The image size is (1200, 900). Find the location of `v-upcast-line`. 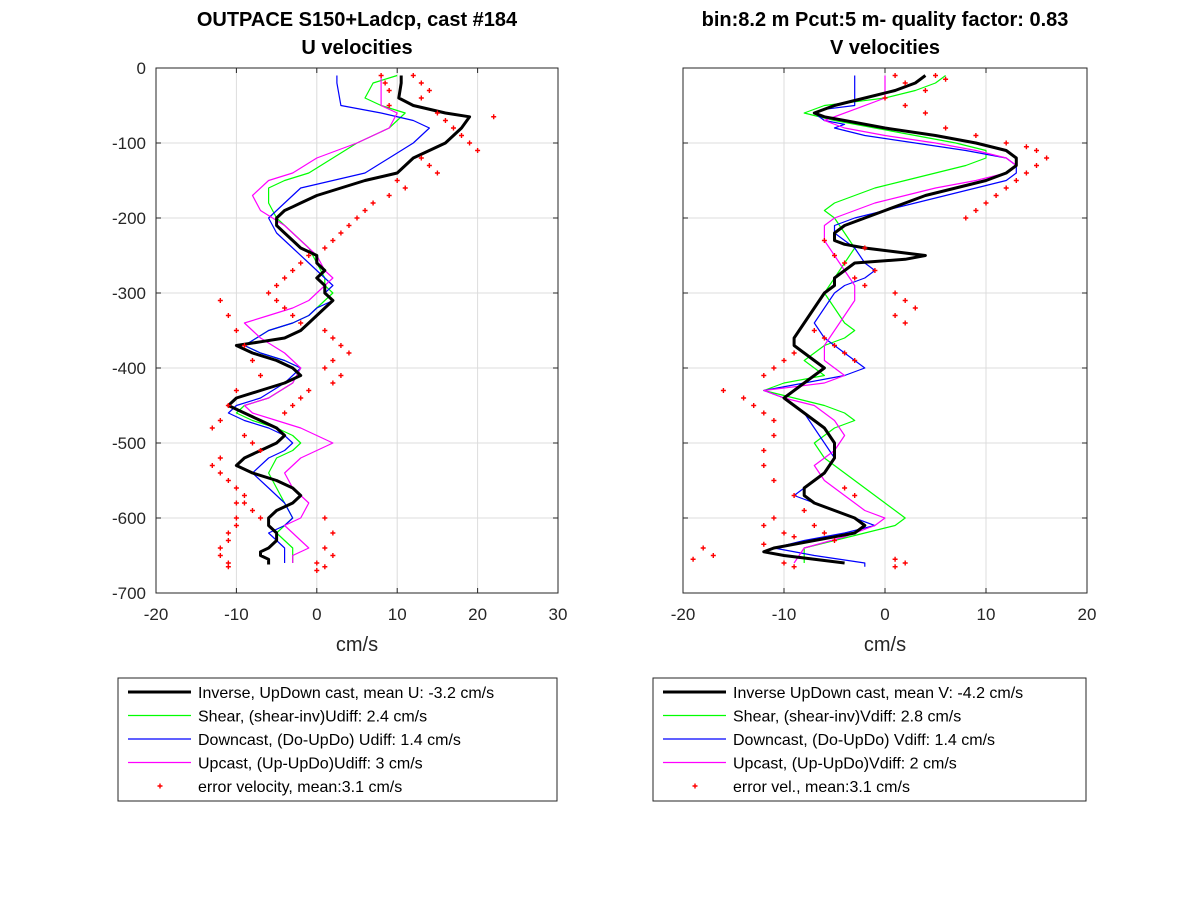

v-upcast-line is located at coordinates (890, 319).